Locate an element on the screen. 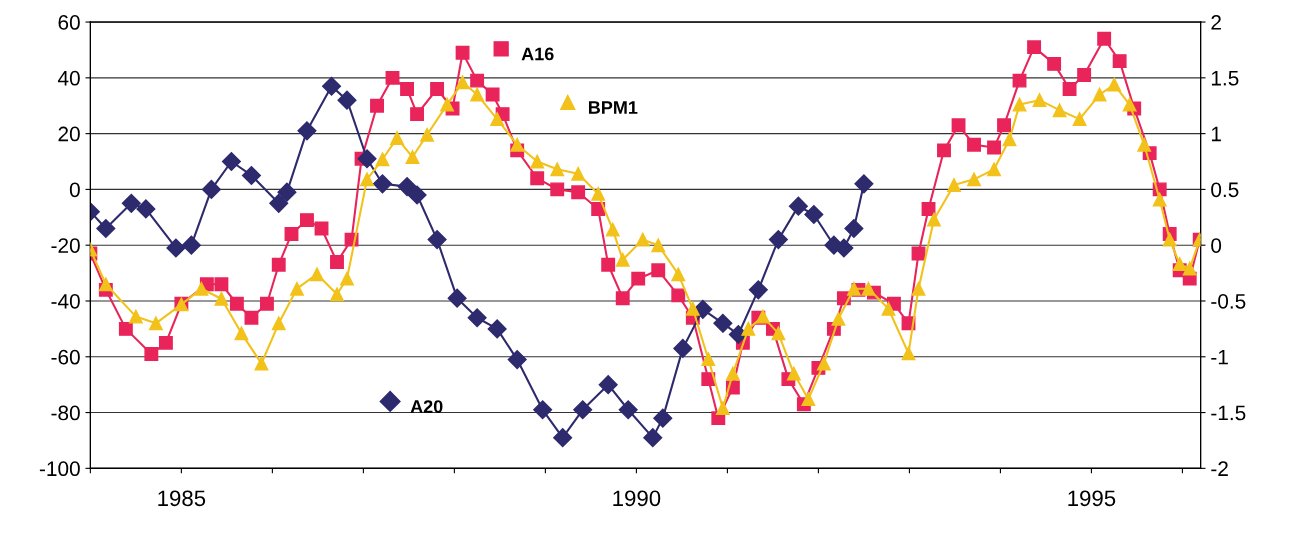 The image size is (1291, 551). y2-tick-label: 1.5 is located at coordinates (1225, 78).